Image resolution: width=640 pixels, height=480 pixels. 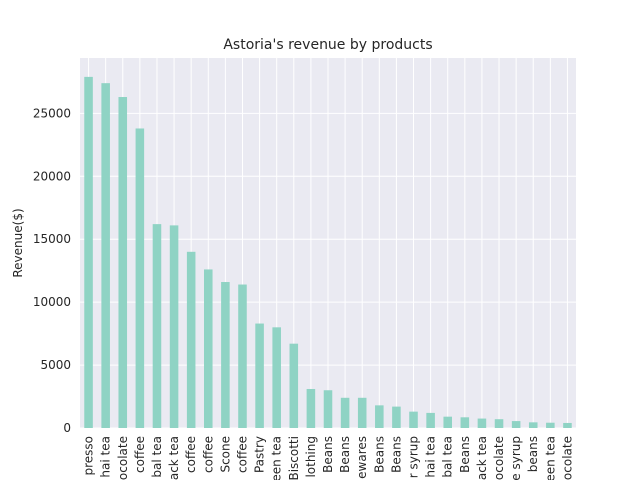 What do you see at coordinates (52, 270) in the screenshot?
I see `y-axis-ticks: 0 5000 10000 15000 20000 25000` at bounding box center [52, 270].